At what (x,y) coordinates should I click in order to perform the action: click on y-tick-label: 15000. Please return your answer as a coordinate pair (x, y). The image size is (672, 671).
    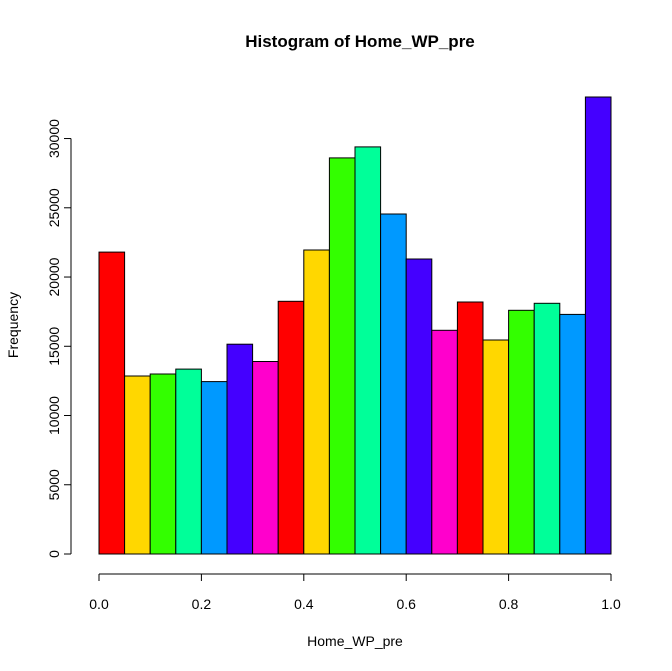
    Looking at the image, I should click on (54, 346).